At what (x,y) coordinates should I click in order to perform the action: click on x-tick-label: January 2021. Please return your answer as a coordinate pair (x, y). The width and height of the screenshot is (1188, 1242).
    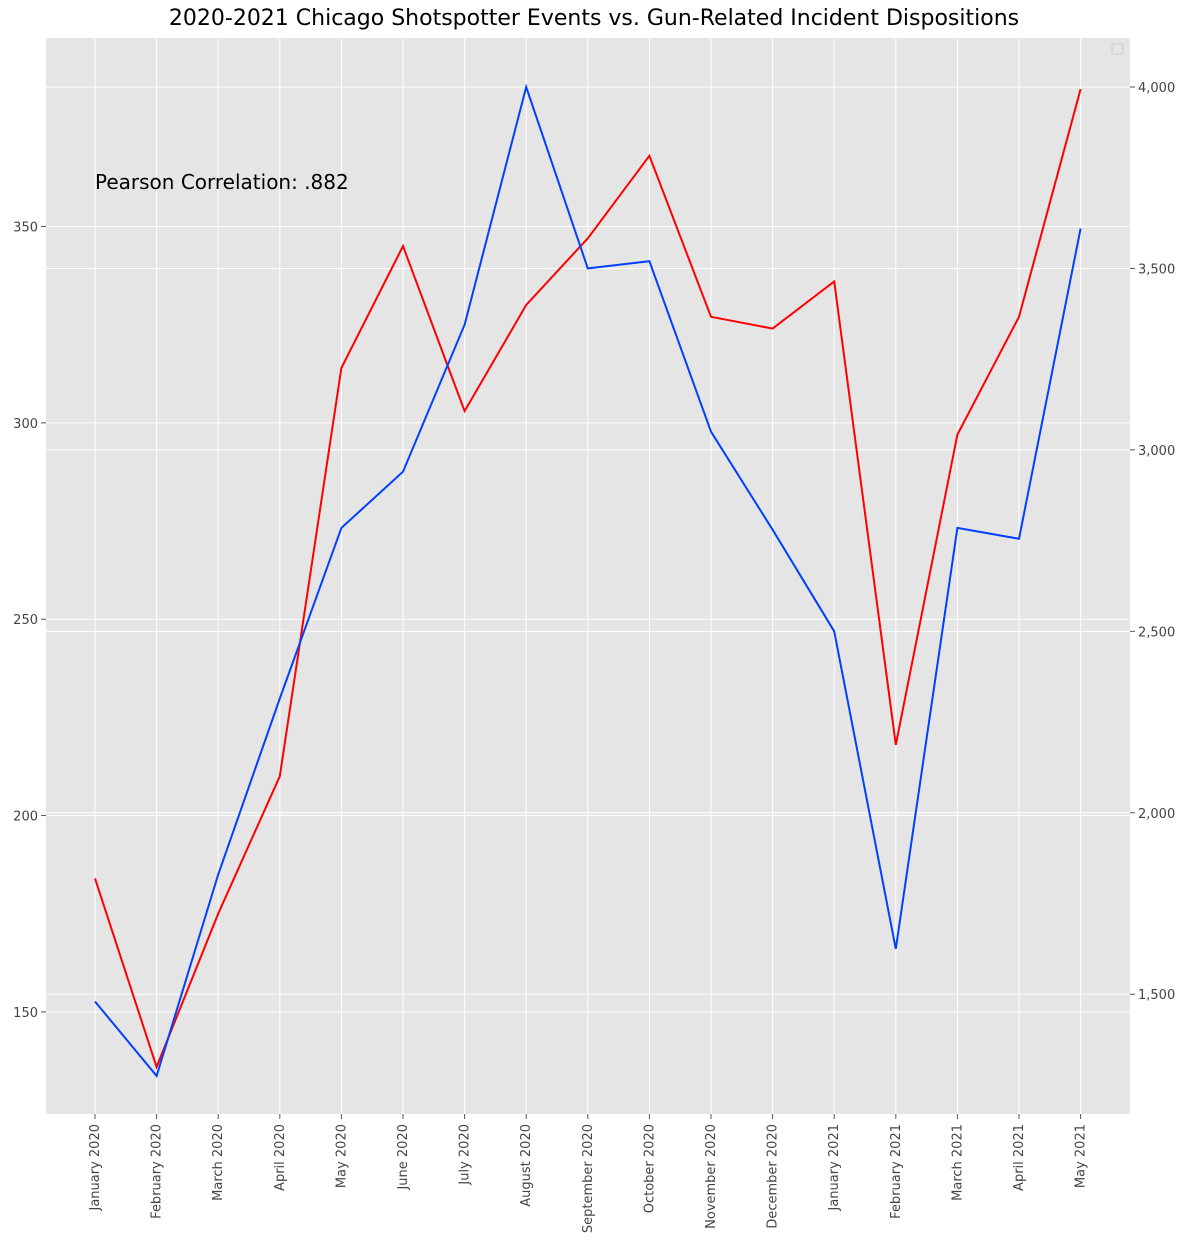
    Looking at the image, I should click on (834, 1168).